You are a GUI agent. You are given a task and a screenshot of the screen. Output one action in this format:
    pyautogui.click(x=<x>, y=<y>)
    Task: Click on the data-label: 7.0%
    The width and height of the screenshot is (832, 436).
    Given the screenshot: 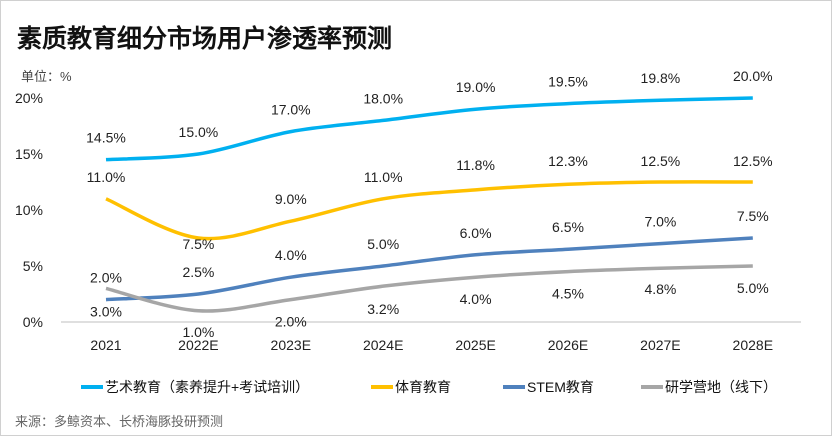 What is the action you would take?
    pyautogui.click(x=660, y=222)
    